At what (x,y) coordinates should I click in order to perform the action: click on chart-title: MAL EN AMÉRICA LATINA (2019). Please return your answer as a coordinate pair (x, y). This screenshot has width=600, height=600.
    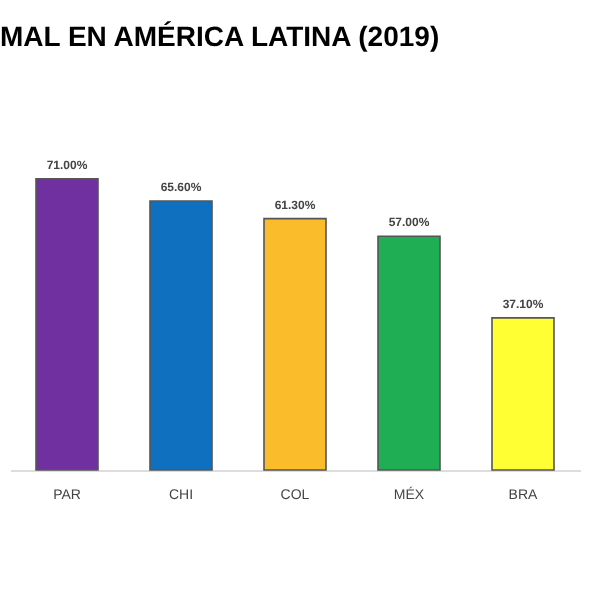
    Looking at the image, I should click on (220, 36).